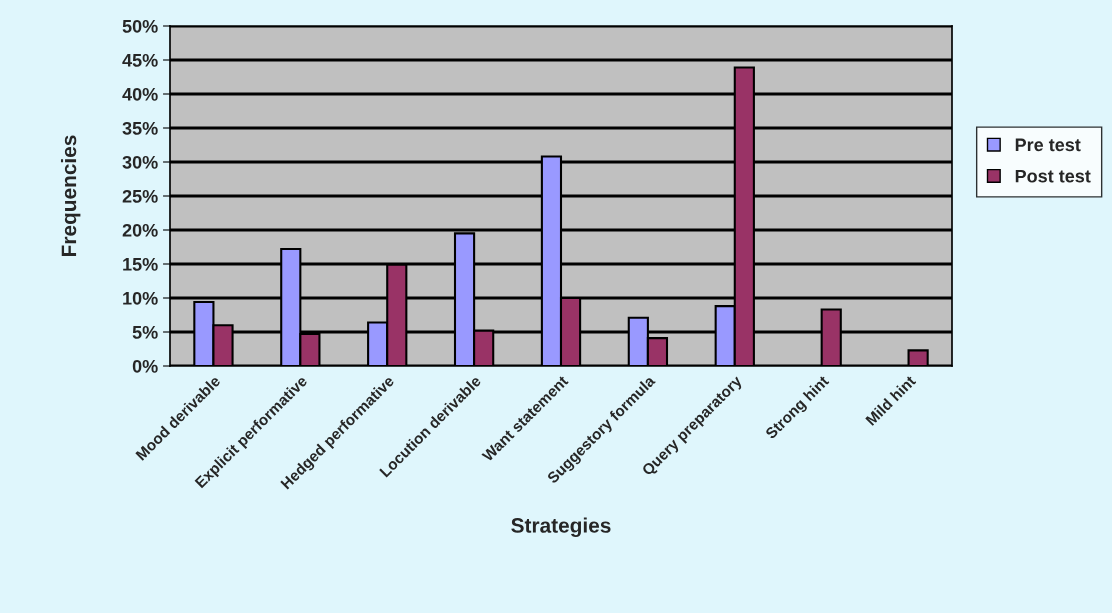 The image size is (1112, 613). What do you see at coordinates (140, 298) in the screenshot?
I see `y-tick-label: 10%` at bounding box center [140, 298].